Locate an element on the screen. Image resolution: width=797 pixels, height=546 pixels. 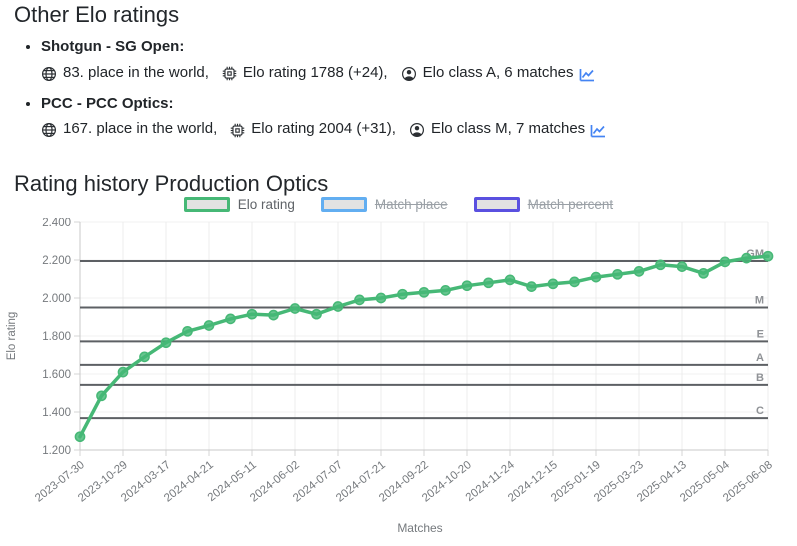
place-text: 83. place in the world, is located at coordinates (136, 72).